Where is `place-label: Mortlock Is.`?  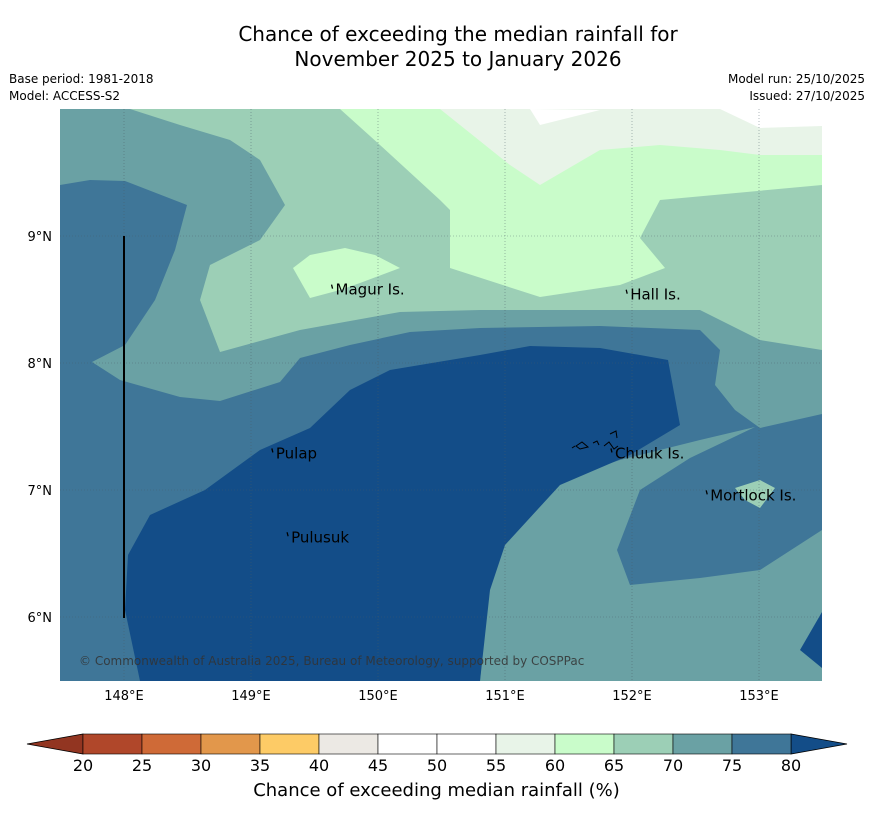 place-label: Mortlock Is. is located at coordinates (753, 495).